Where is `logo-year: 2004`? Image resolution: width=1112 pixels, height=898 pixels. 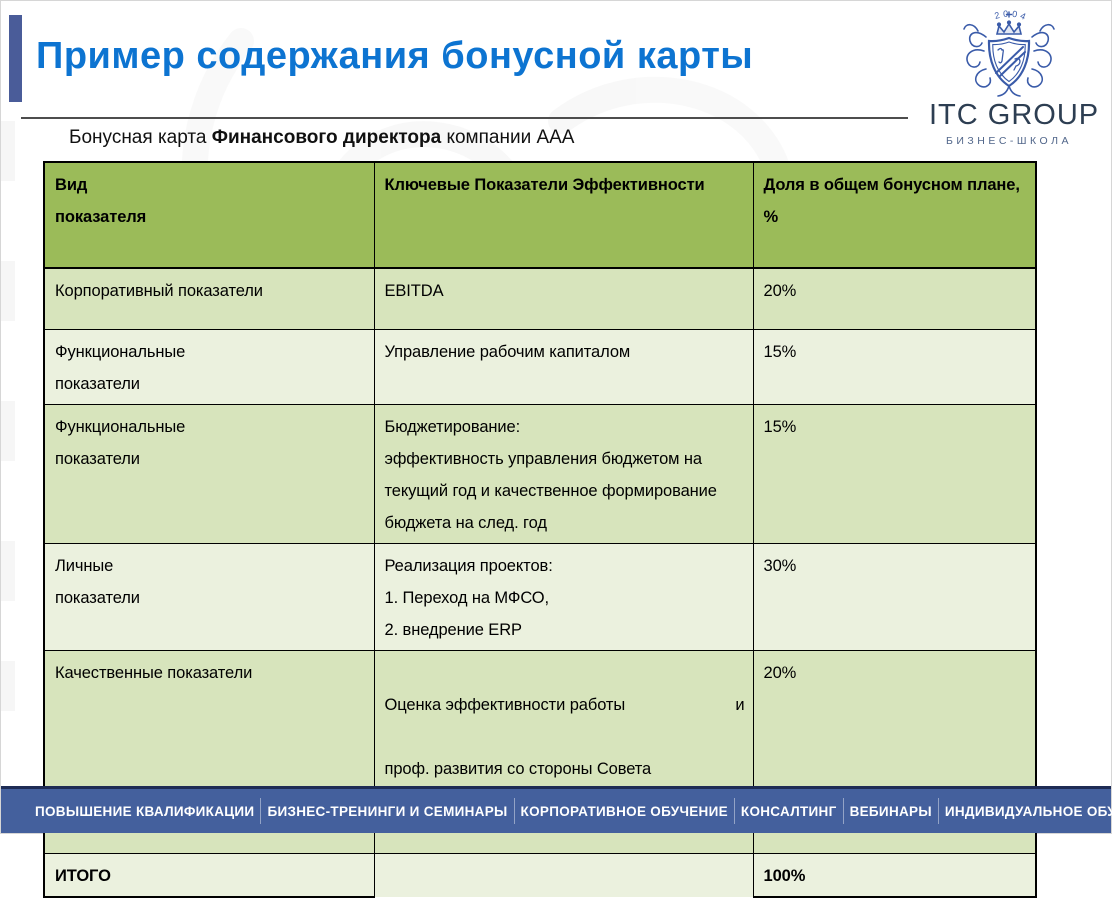
logo-year: 2004 is located at coordinates (1011, 16).